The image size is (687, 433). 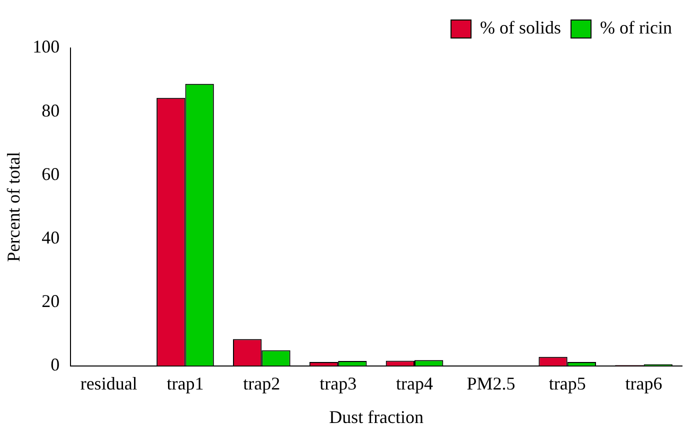 What do you see at coordinates (51, 300) in the screenshot?
I see `y-tick-label: 20` at bounding box center [51, 300].